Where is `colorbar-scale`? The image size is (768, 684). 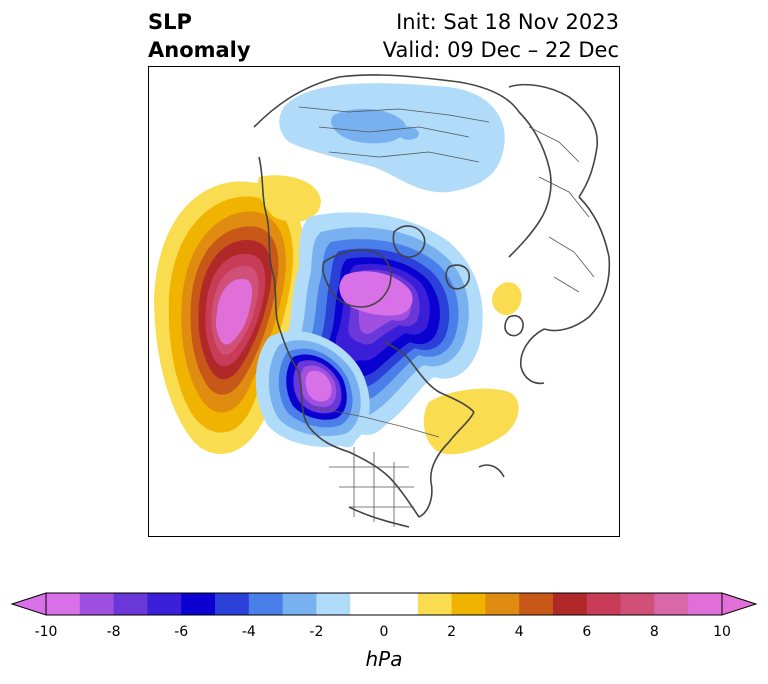 colorbar-scale is located at coordinates (384, 604).